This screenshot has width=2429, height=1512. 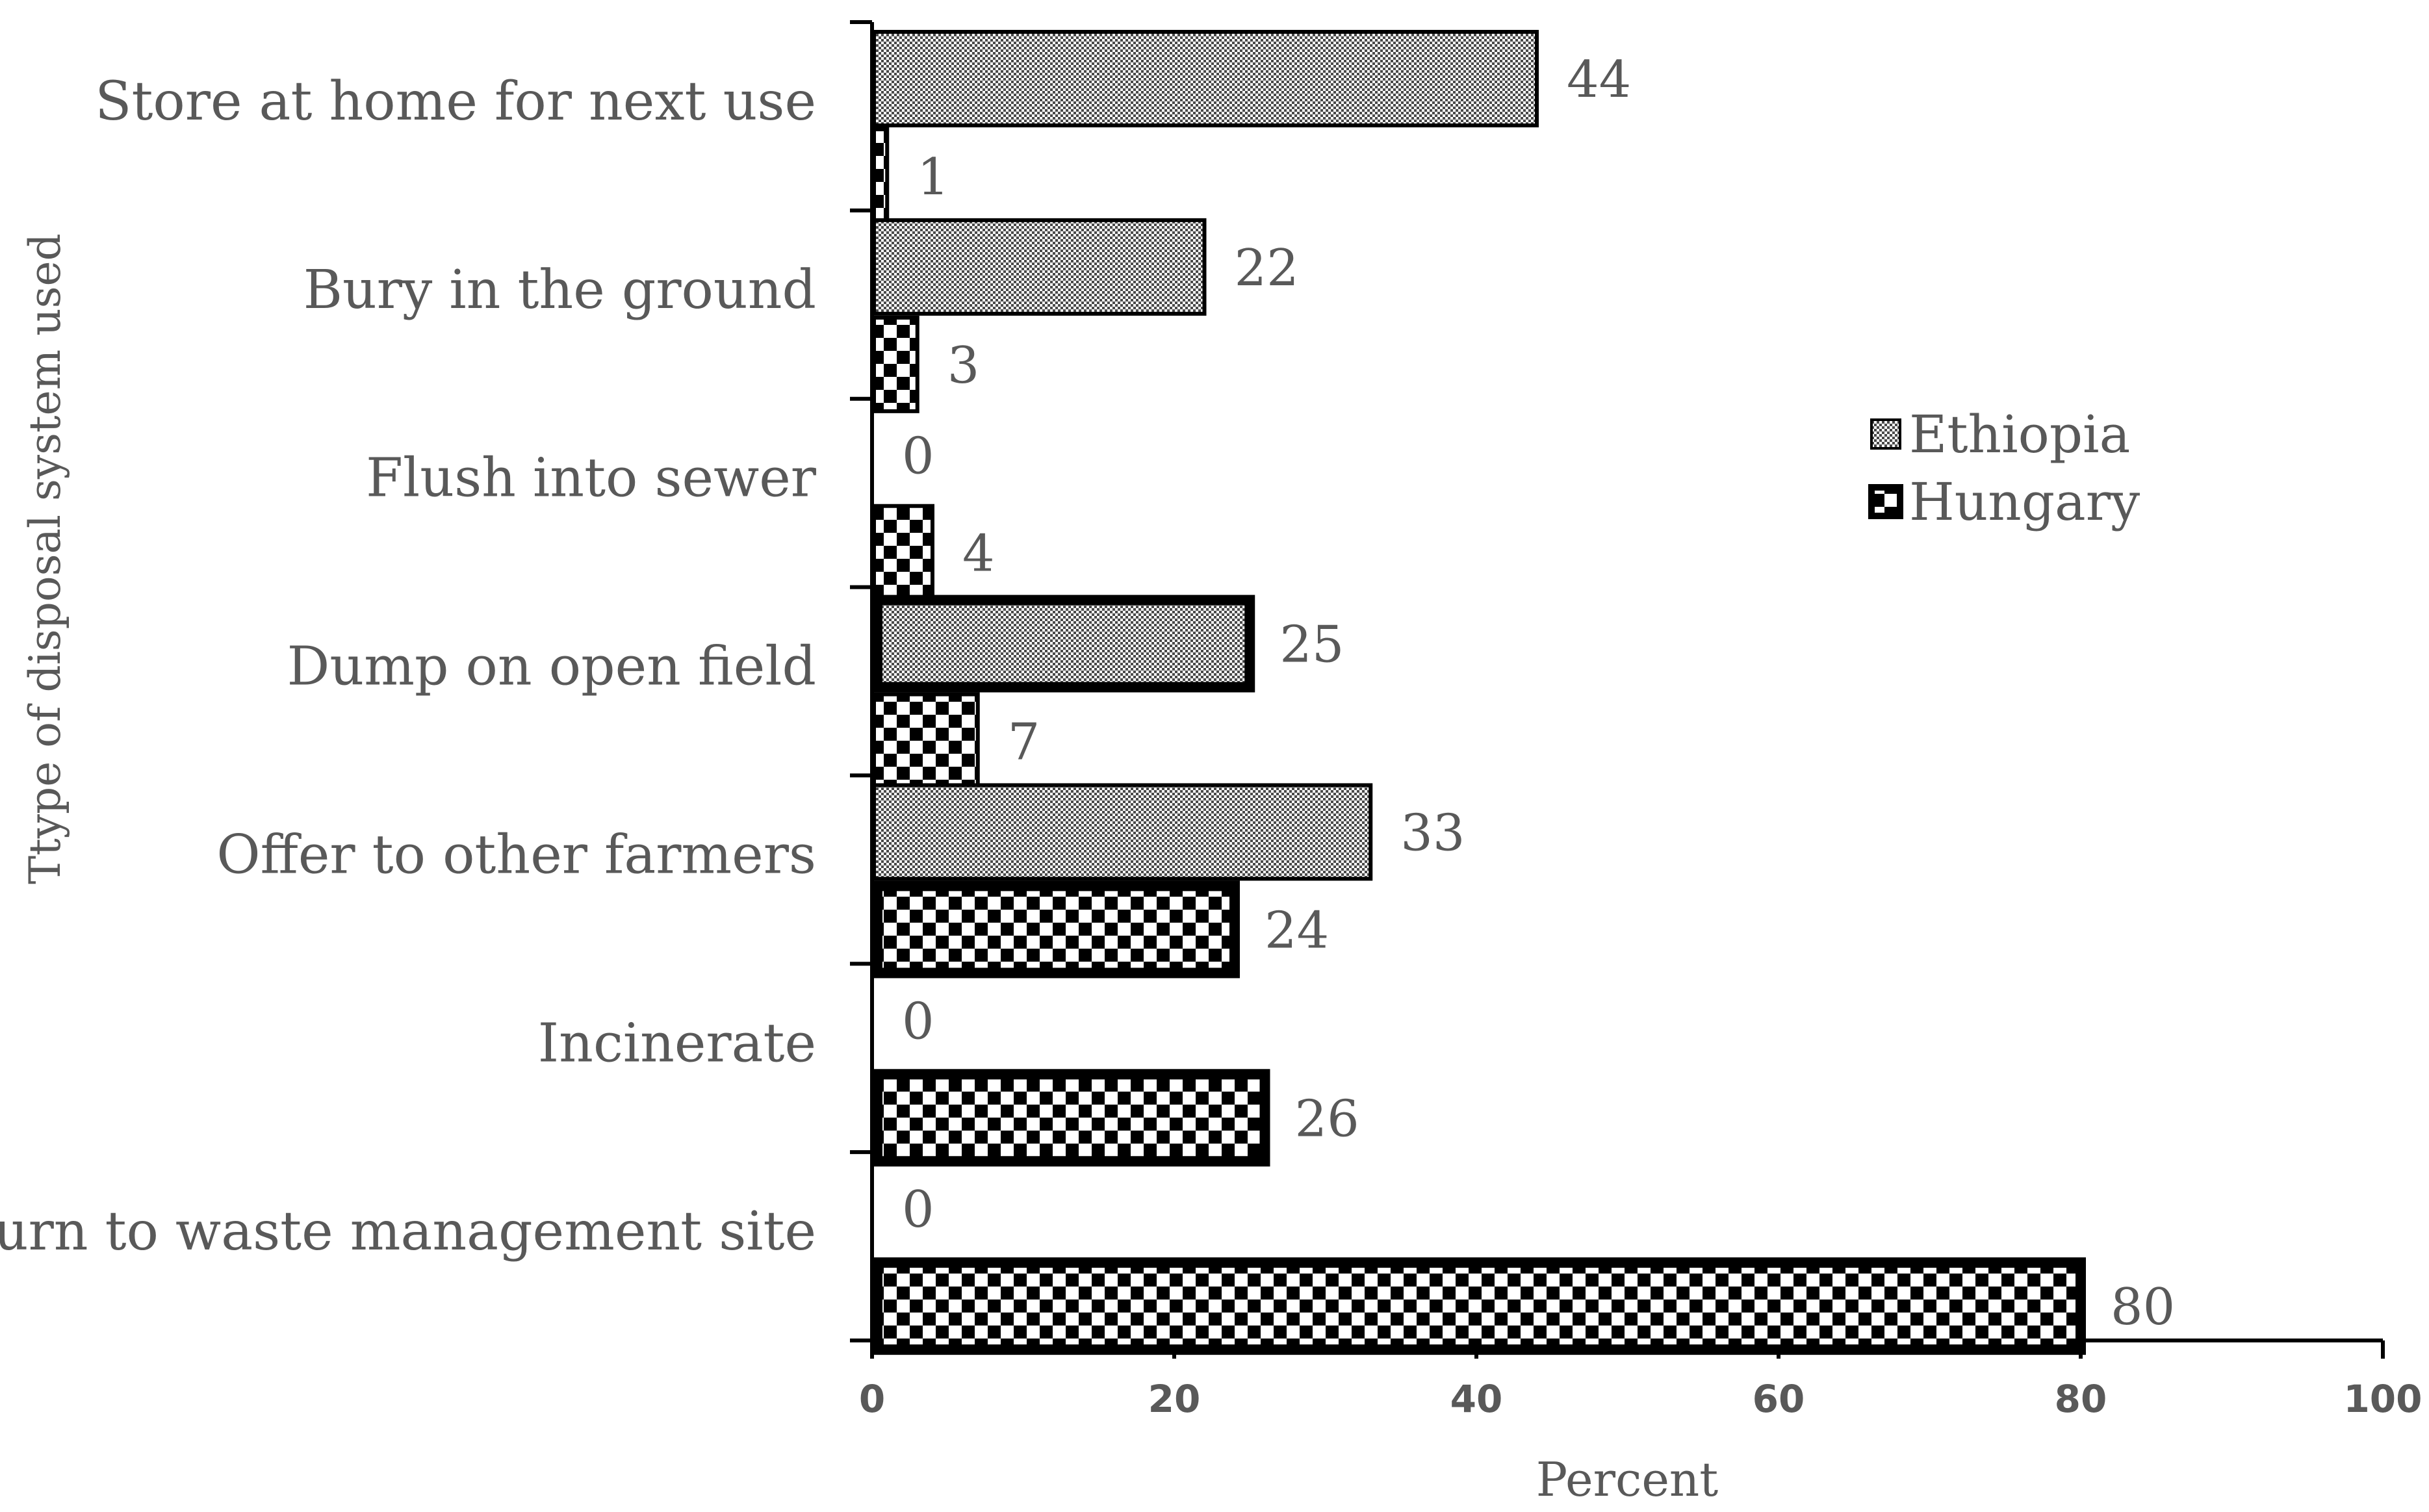 What do you see at coordinates (1432, 833) in the screenshot?
I see `data-label: 33` at bounding box center [1432, 833].